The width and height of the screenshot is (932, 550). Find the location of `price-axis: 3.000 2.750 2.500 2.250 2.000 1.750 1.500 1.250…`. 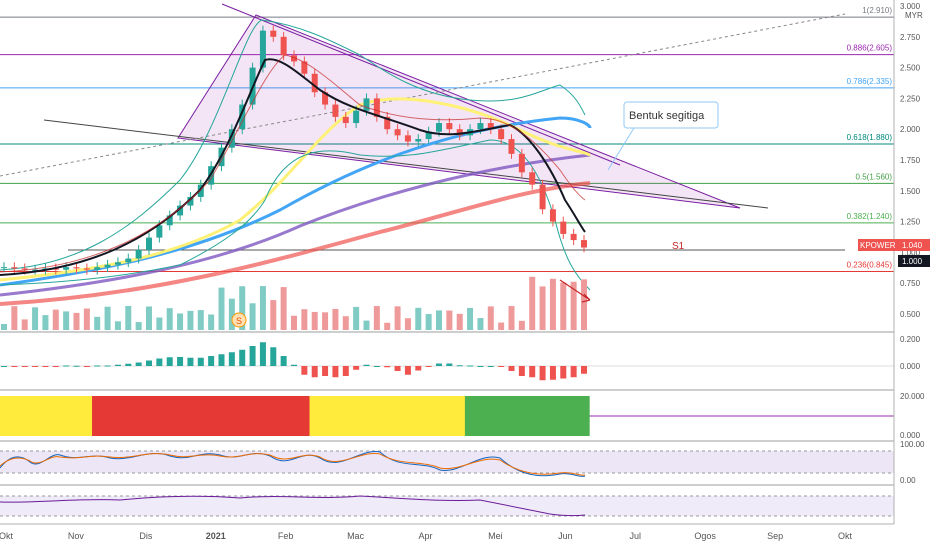

price-axis: 3.000 2.750 2.500 2.250 2.000 1.750 1.500 1.250… is located at coordinates (909, 262).